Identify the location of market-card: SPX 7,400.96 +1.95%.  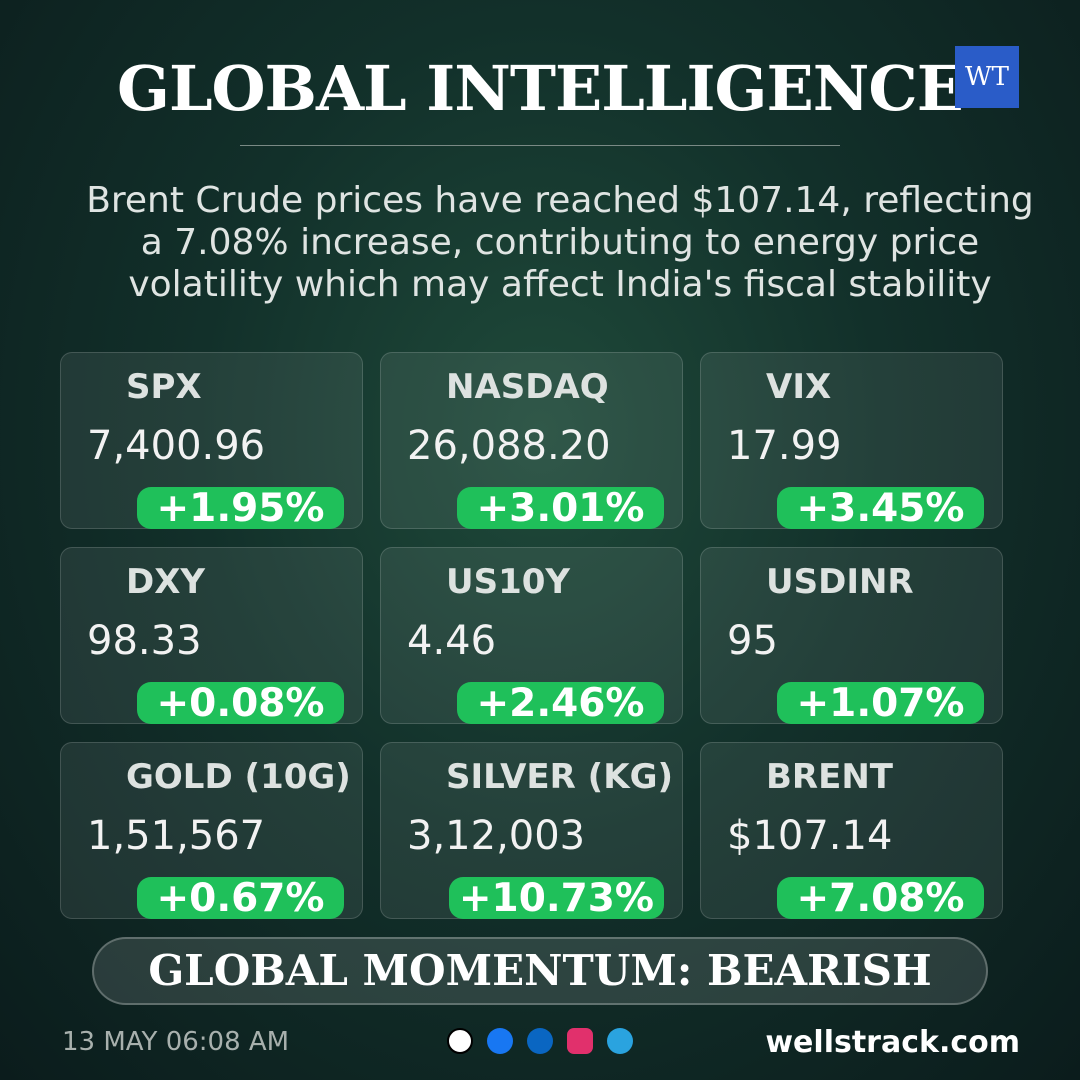
(211, 441).